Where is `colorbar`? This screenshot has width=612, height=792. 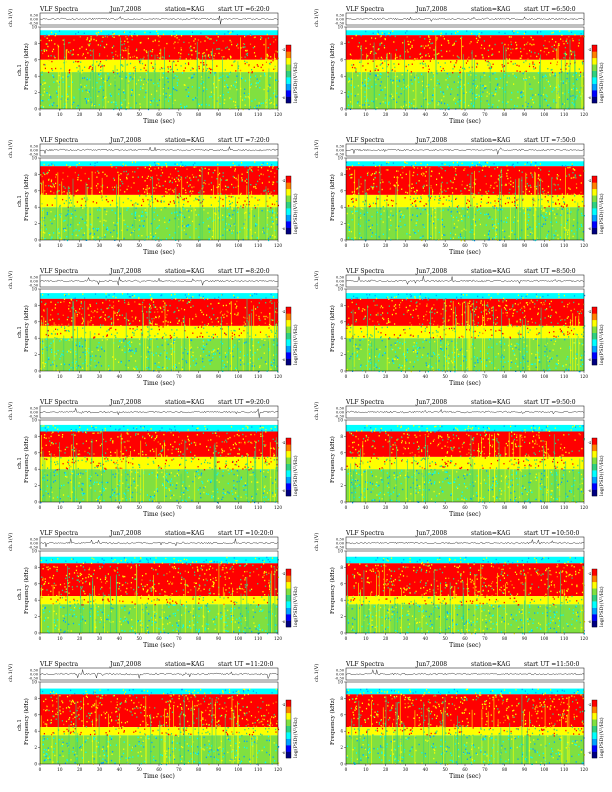 colorbar is located at coordinates (288, 205).